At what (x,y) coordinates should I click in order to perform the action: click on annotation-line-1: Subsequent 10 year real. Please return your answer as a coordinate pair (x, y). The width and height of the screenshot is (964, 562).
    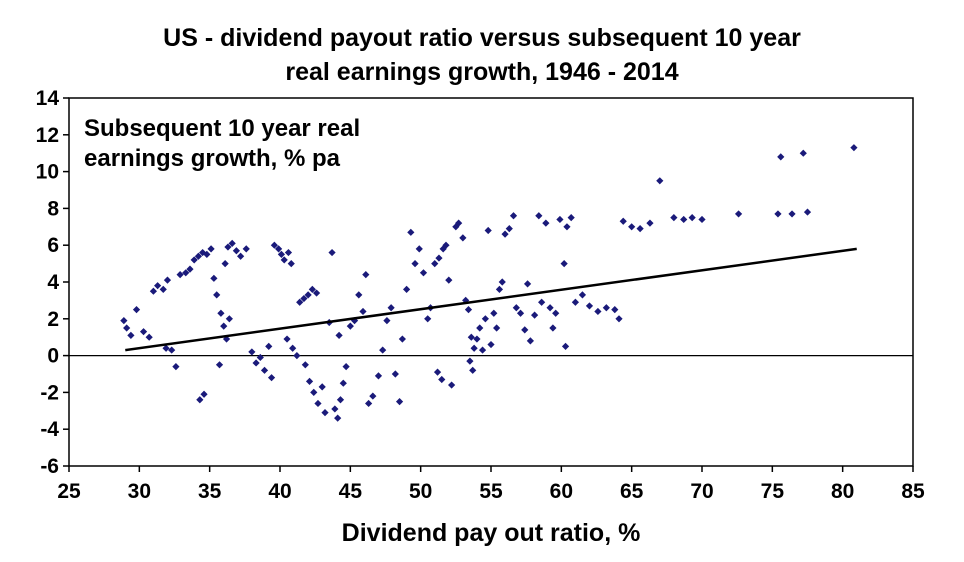
    Looking at the image, I should click on (222, 128).